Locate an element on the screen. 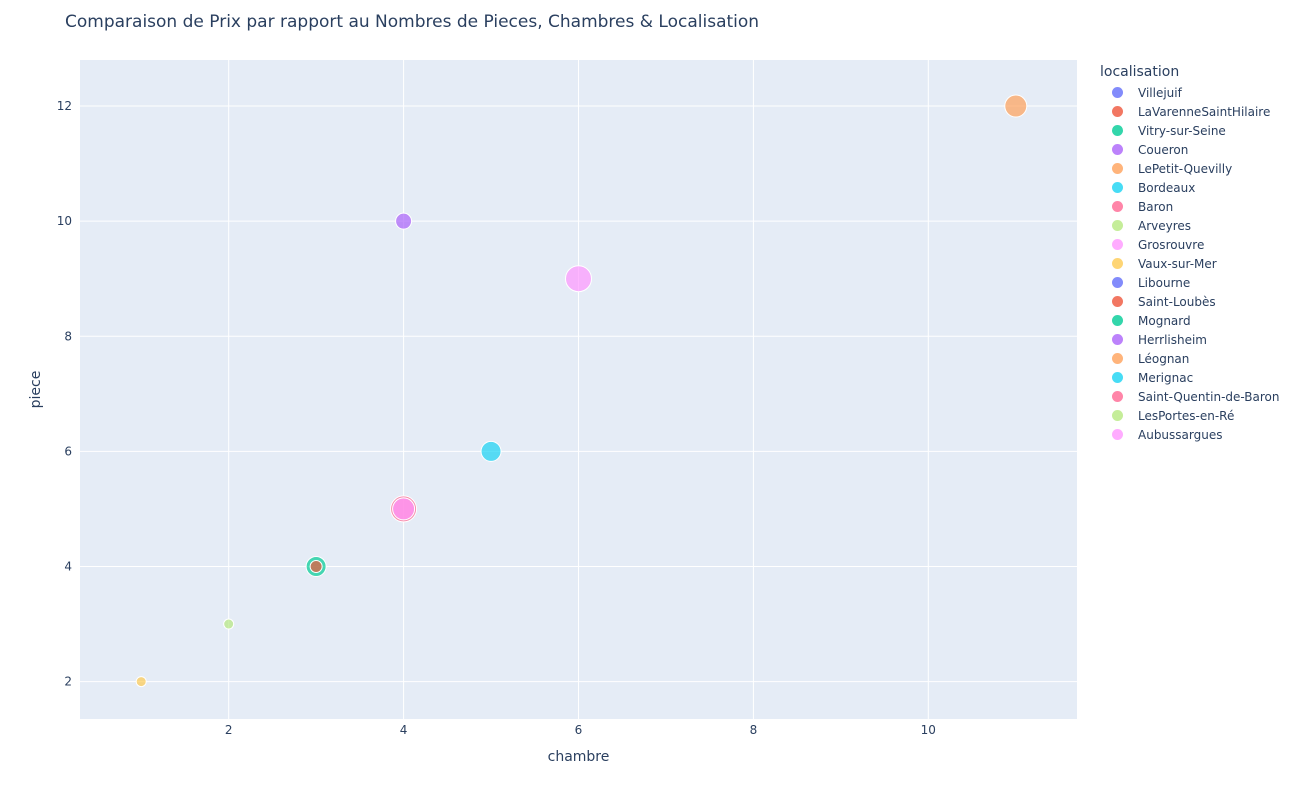 Image resolution: width=1300 pixels, height=800 pixels. x-tick-label: 2 is located at coordinates (229, 730).